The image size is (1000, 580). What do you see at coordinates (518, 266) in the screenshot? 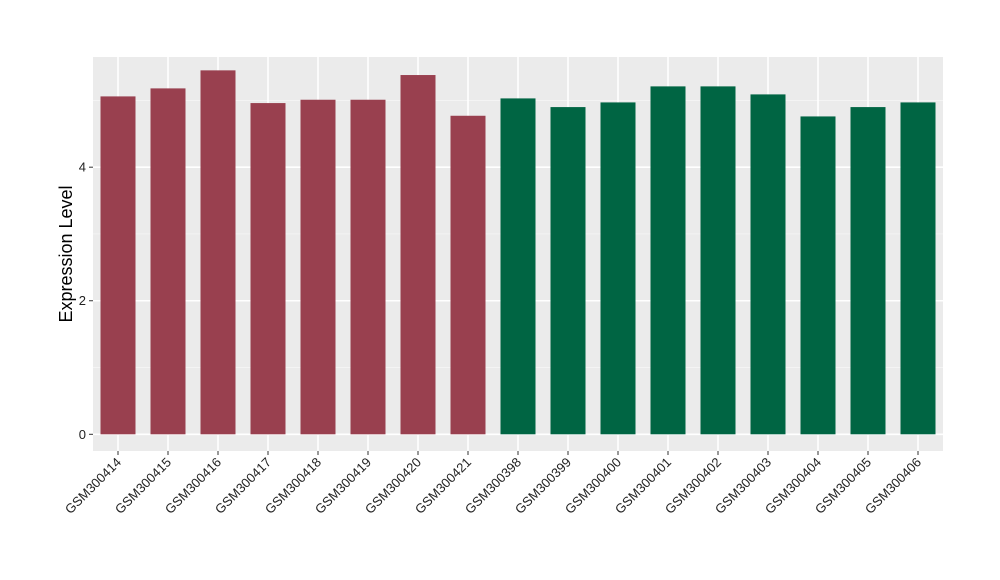
I see `bar-GSM300398` at bounding box center [518, 266].